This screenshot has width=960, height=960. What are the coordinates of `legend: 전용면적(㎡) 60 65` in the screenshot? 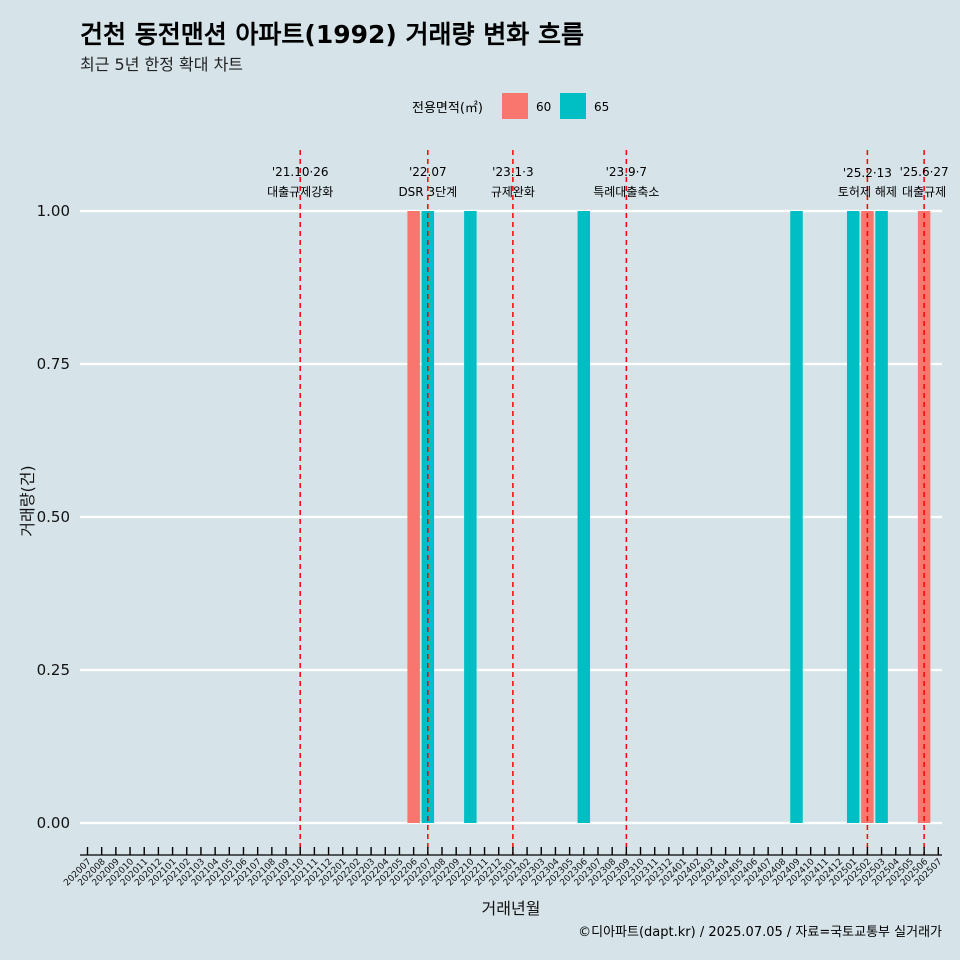 It's located at (510, 106).